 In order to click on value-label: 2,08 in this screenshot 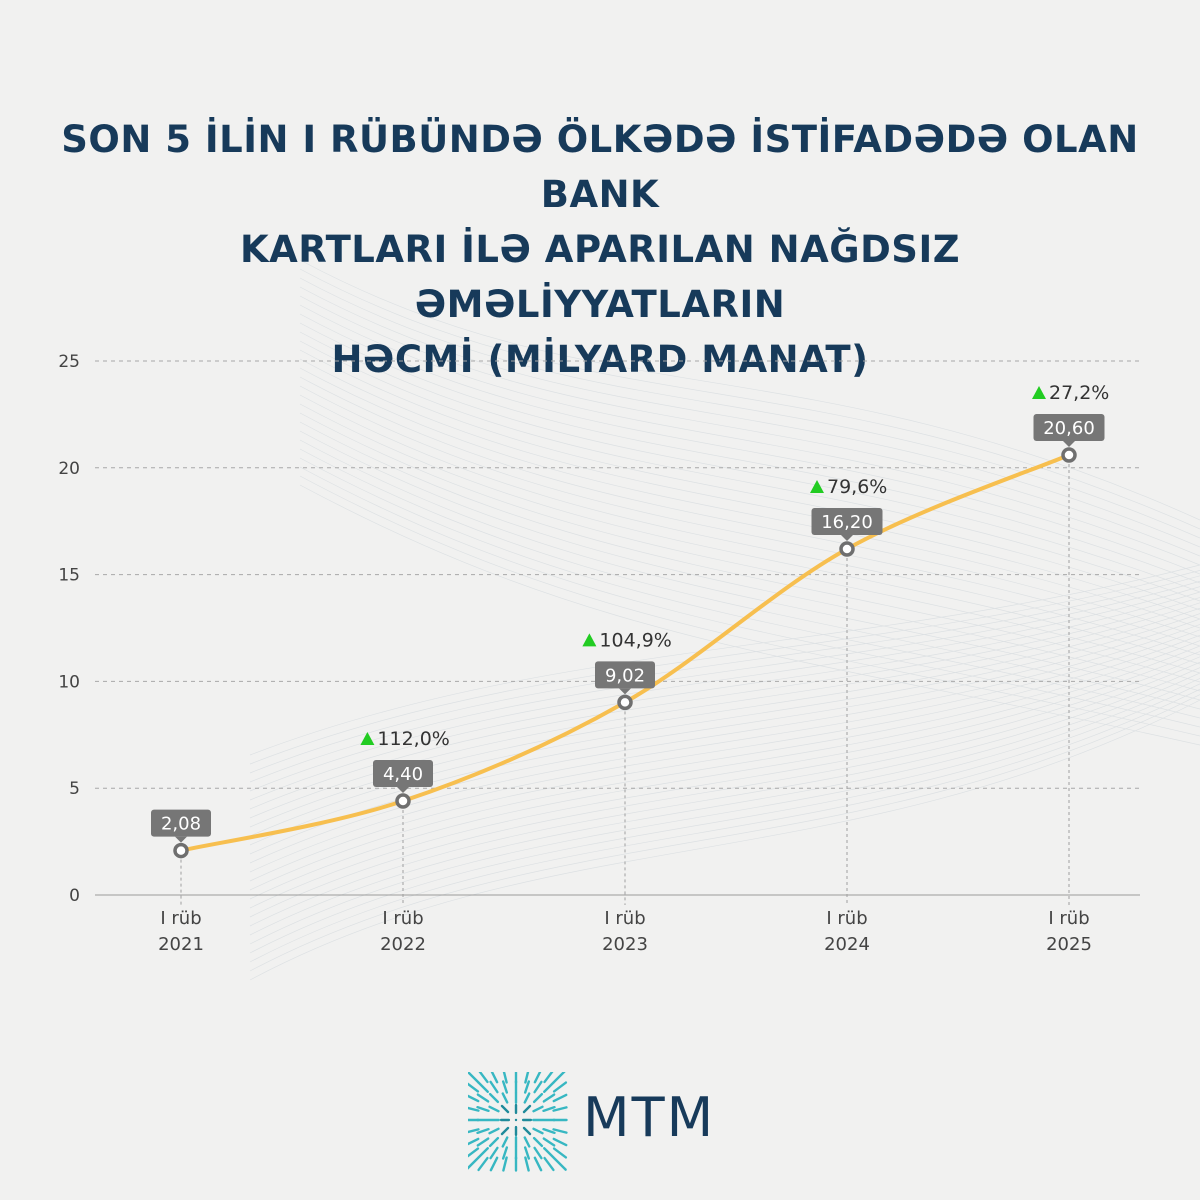, I will do `click(181, 824)`.